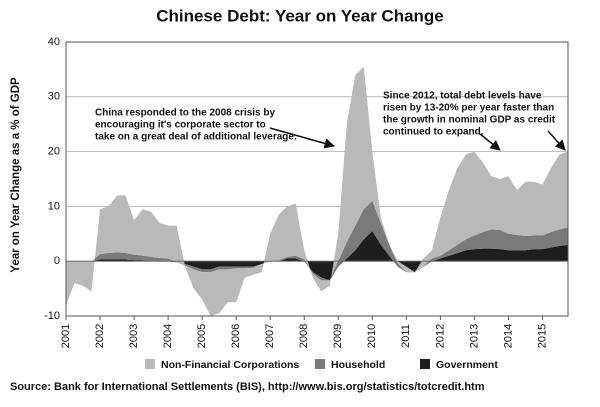 The width and height of the screenshot is (600, 407). I want to click on legend-label: Government, so click(467, 365).